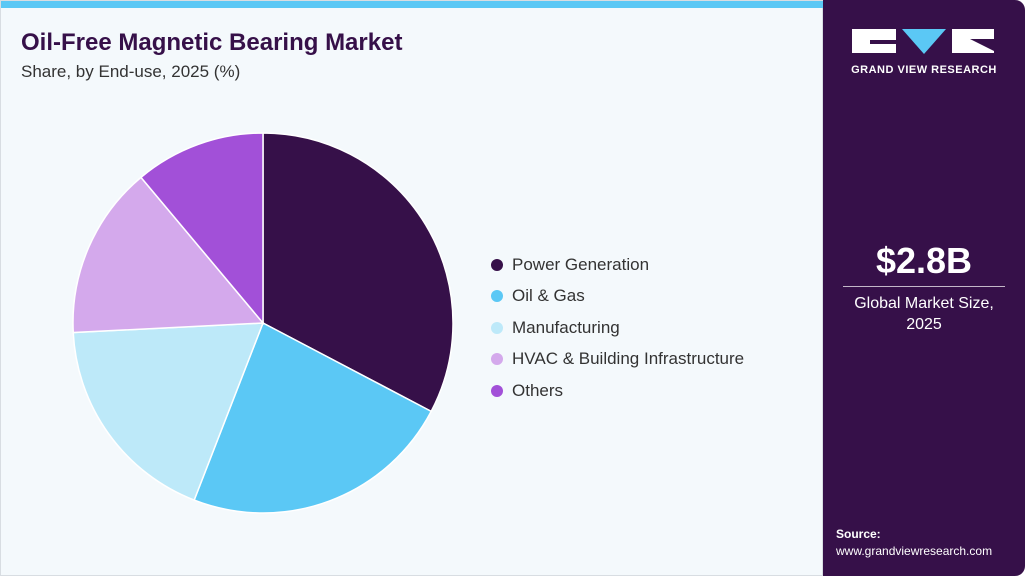  I want to click on chart-title: Oil-Free Magnetic Bearing Market, so click(212, 42).